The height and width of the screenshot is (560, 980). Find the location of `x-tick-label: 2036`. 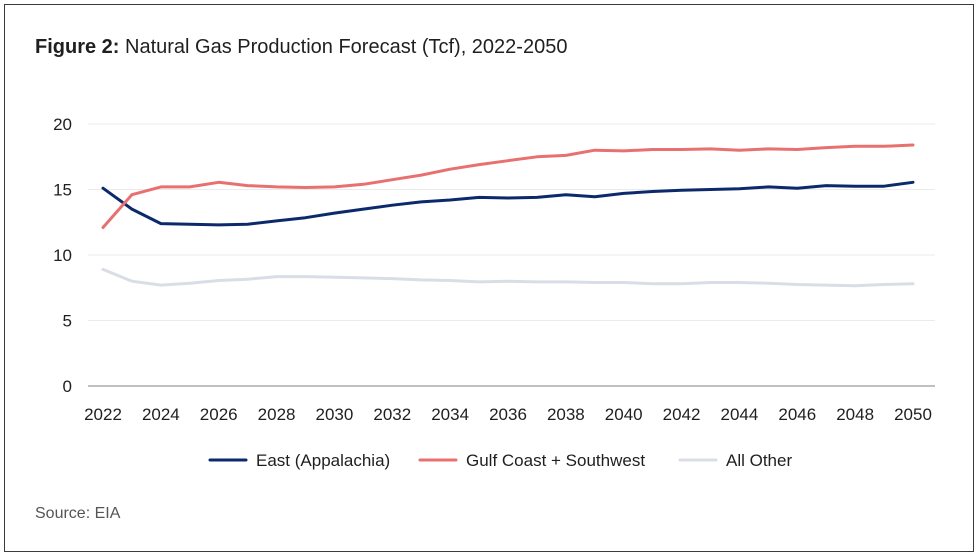

x-tick-label: 2036 is located at coordinates (508, 414).